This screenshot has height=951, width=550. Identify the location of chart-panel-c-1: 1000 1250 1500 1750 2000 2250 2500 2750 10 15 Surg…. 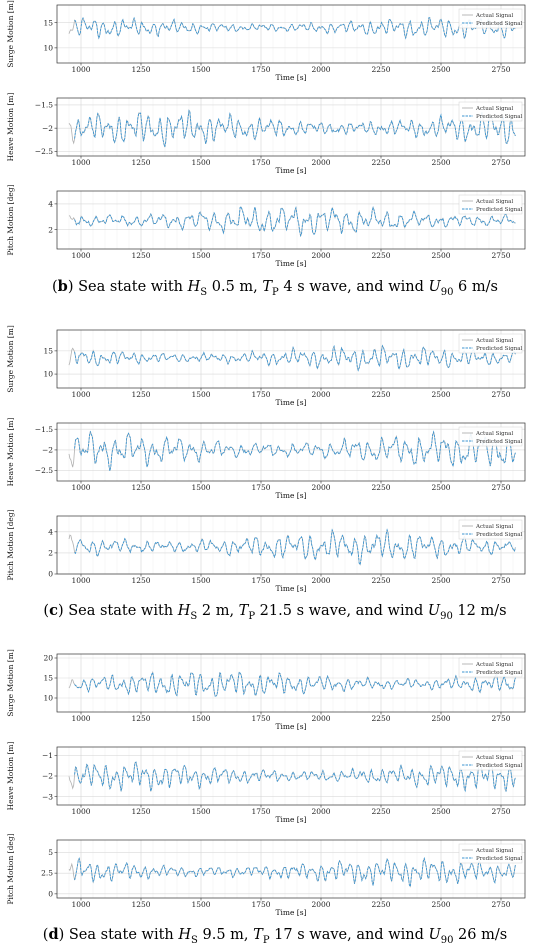
(266, 366).